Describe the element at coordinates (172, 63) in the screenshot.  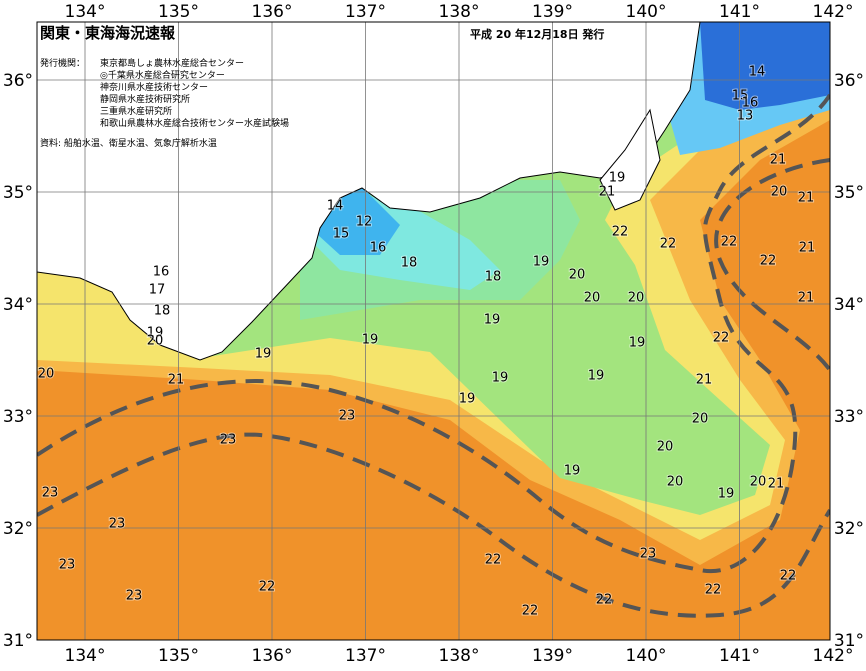
I see `issuer: 東京都島しょ農林水産総合センター` at that location.